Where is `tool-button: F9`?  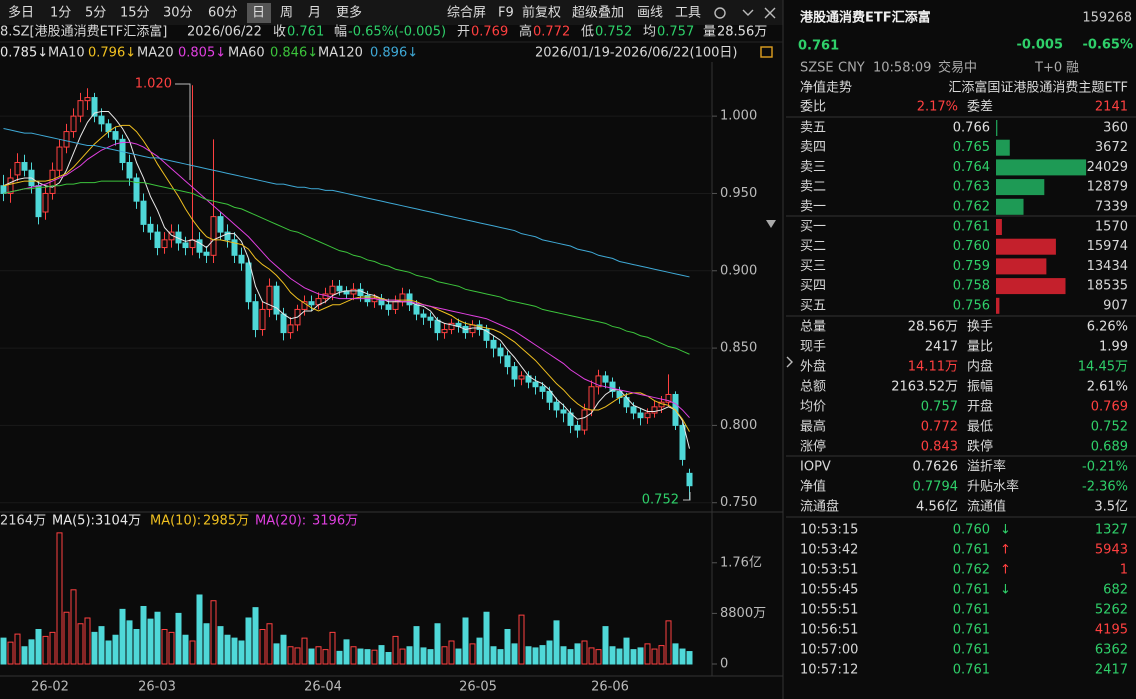 tool-button: F9 is located at coordinates (506, 13).